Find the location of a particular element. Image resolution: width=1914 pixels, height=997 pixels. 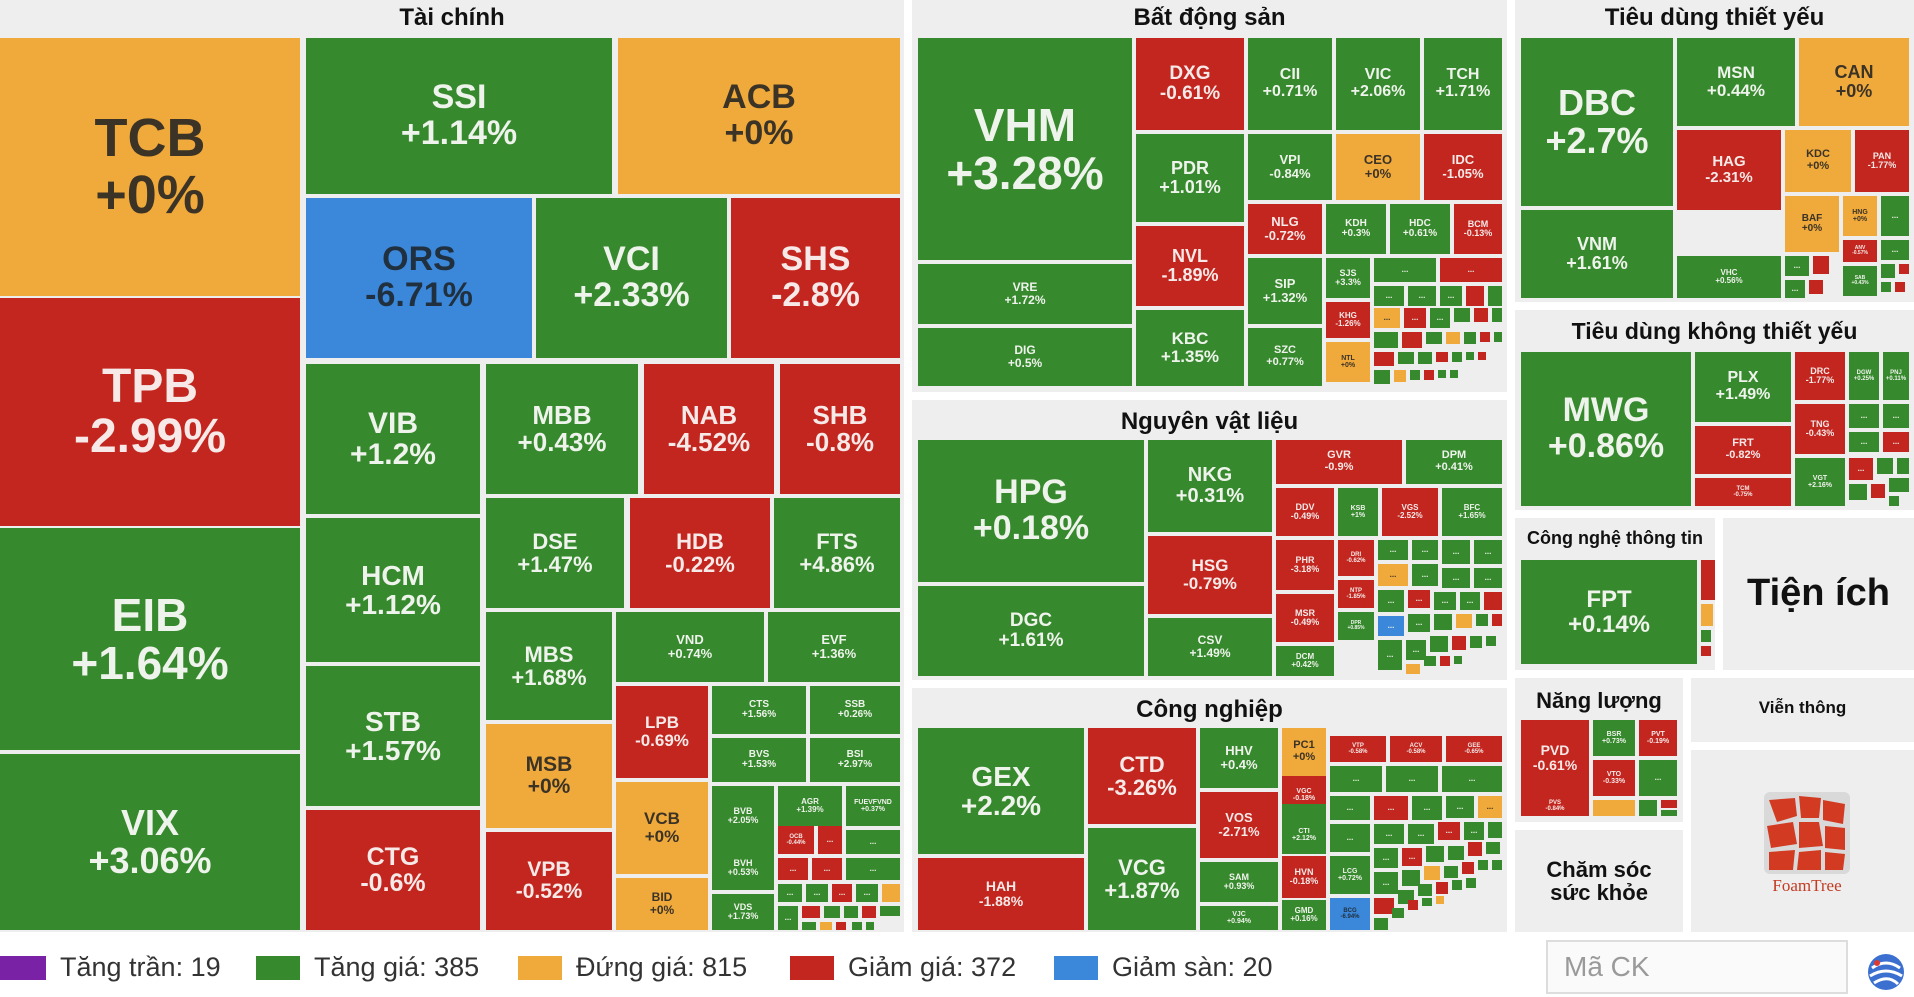

stock-tile-gmd: GMD +0.16% is located at coordinates (1304, 915).